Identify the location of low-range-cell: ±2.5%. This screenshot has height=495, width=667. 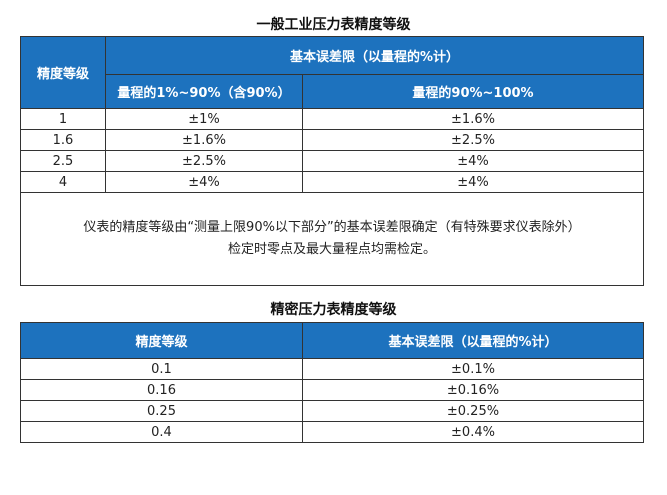
(204, 161).